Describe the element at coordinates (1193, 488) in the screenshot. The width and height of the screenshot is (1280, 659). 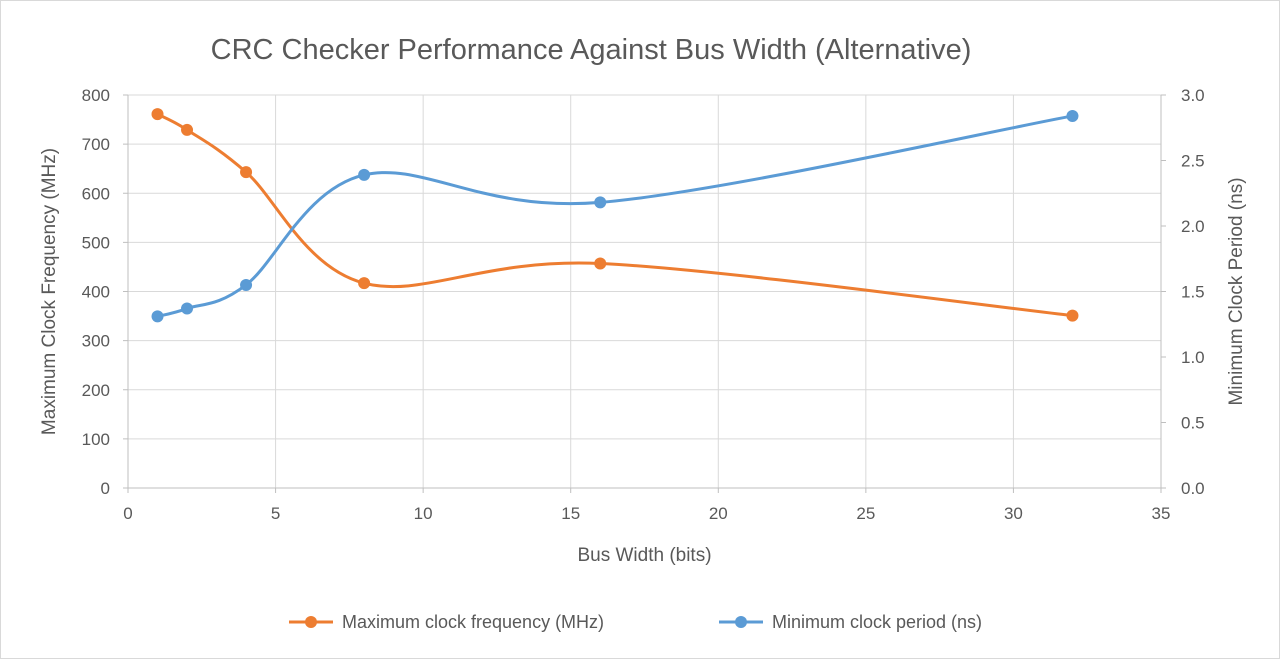
I see `y2-tick-label: 0.0` at that location.